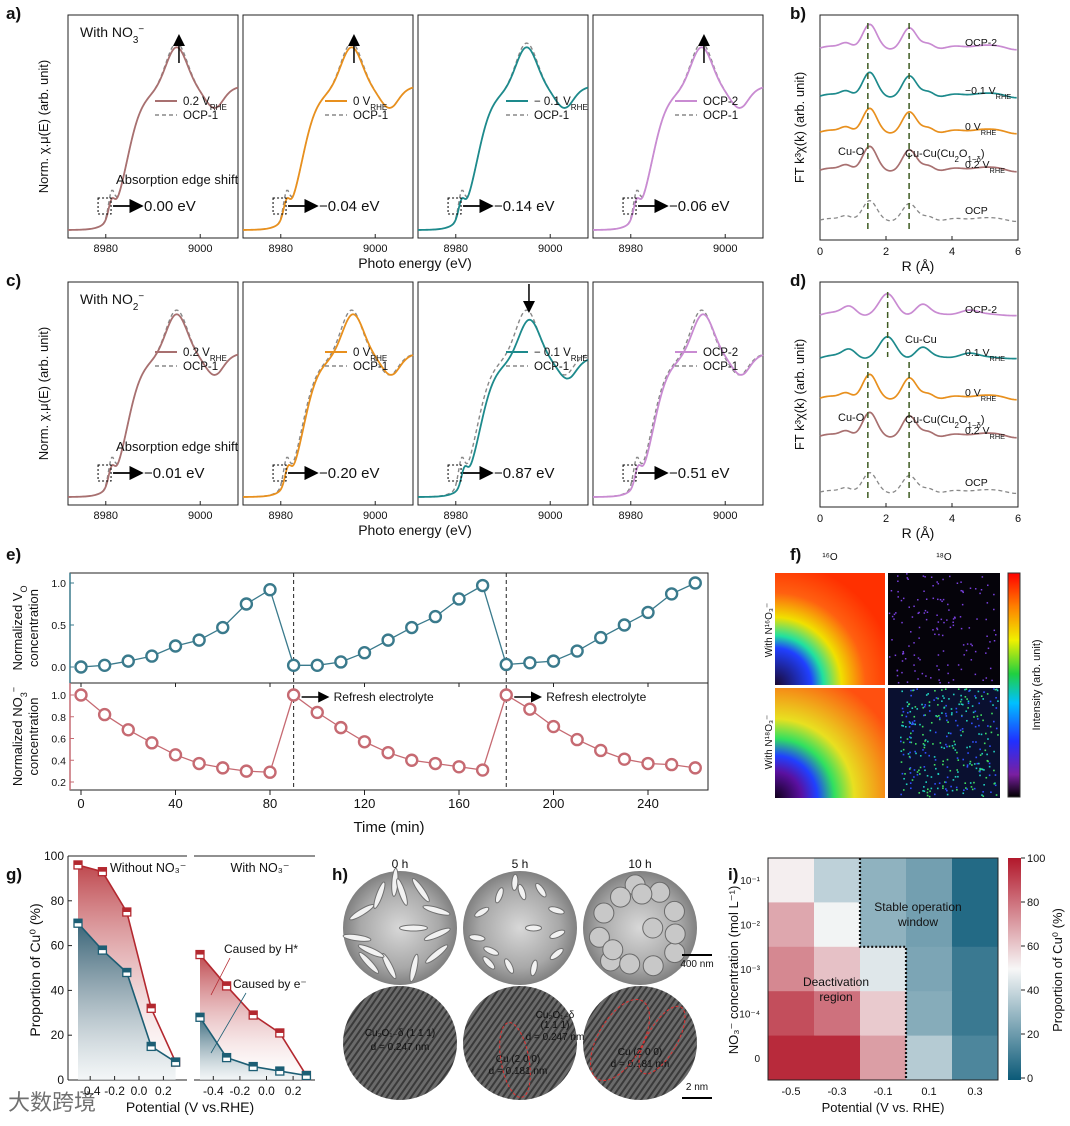 The width and height of the screenshot is (1070, 1126). What do you see at coordinates (963, 154) in the screenshot?
I see `label-part: O` at bounding box center [963, 154].